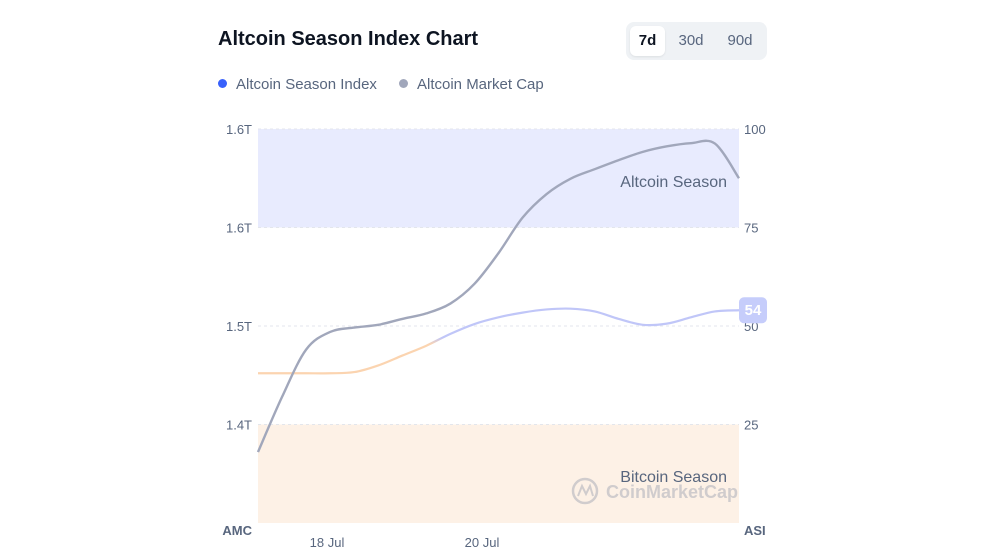  What do you see at coordinates (585, 491) in the screenshot?
I see `coinmarketcap-logo-icon` at bounding box center [585, 491].